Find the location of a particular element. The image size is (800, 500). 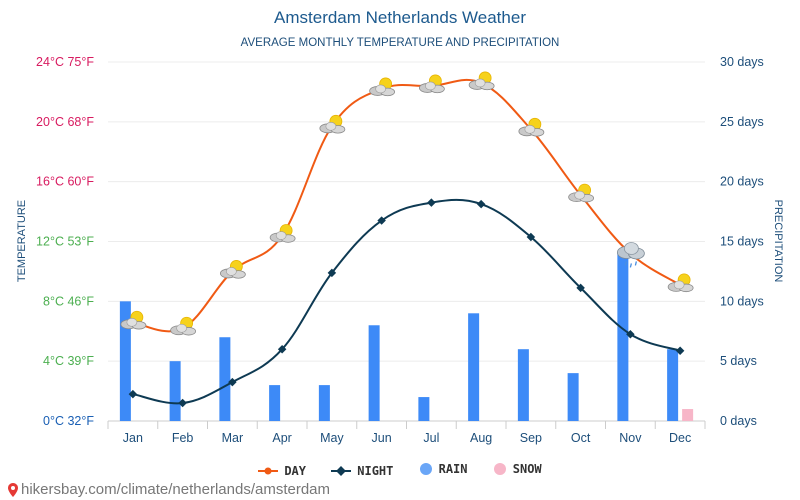

x-tick-label: Mar is located at coordinates (233, 438).